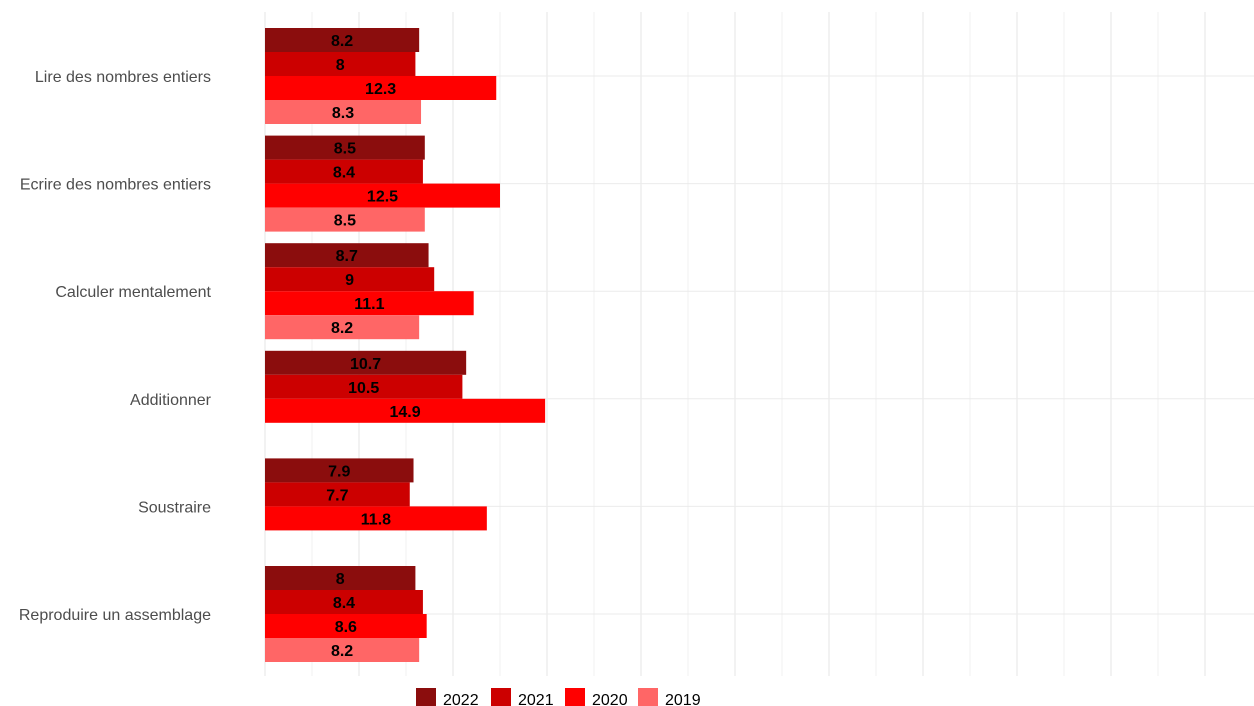 The height and width of the screenshot is (706, 1254). Describe the element at coordinates (683, 699) in the screenshot. I see `legend-label: 2019` at that location.